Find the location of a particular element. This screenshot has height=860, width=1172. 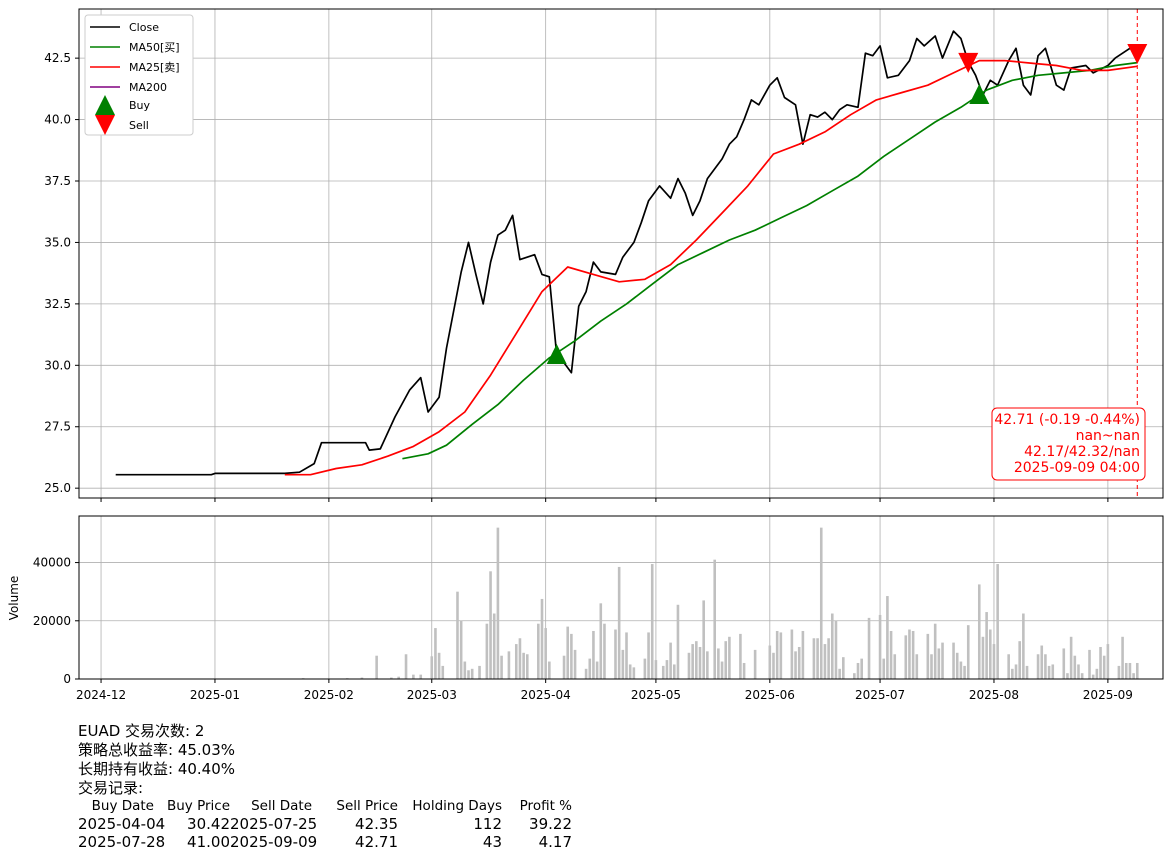

volume-tick-label: 40000 is located at coordinates (52, 563).